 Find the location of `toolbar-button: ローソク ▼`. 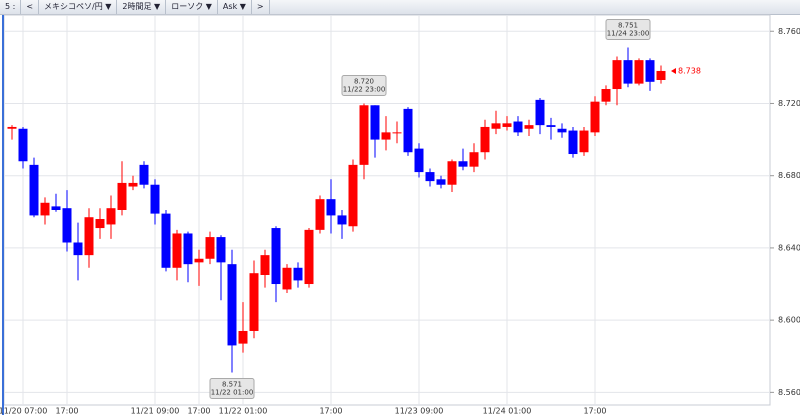

toolbar-button: ローソク ▼ is located at coordinates (192, 7).